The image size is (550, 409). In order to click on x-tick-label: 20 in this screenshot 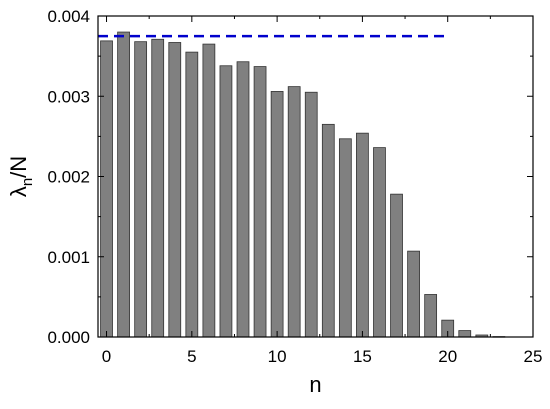, I will do `click(447, 356)`.